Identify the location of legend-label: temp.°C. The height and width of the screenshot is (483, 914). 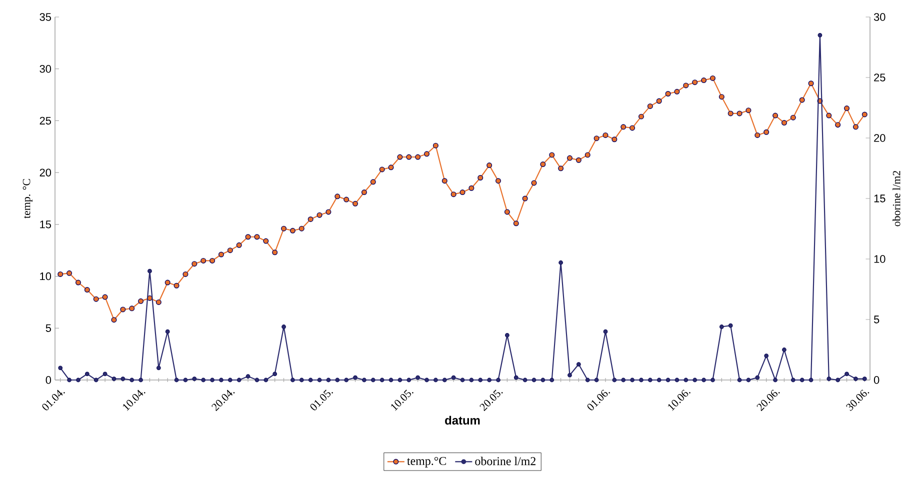
(426, 462).